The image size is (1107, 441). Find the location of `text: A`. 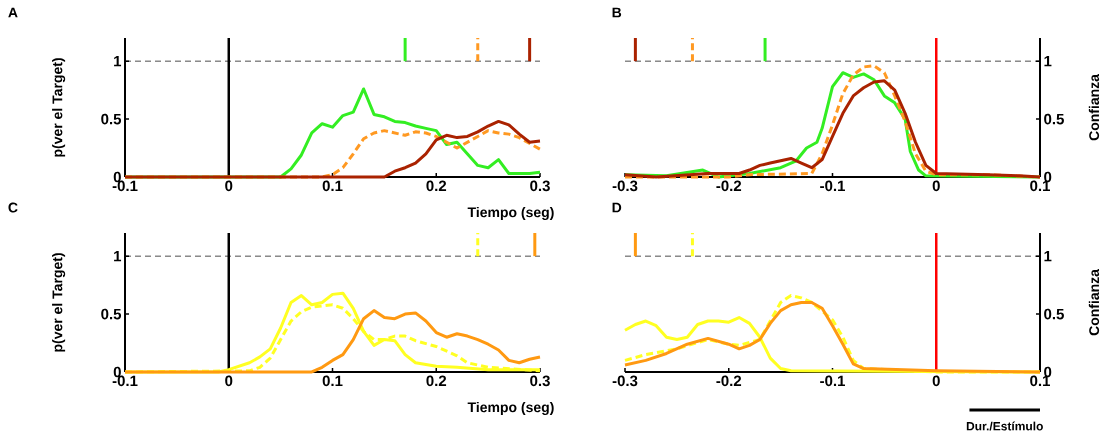

text: A is located at coordinates (13, 12).